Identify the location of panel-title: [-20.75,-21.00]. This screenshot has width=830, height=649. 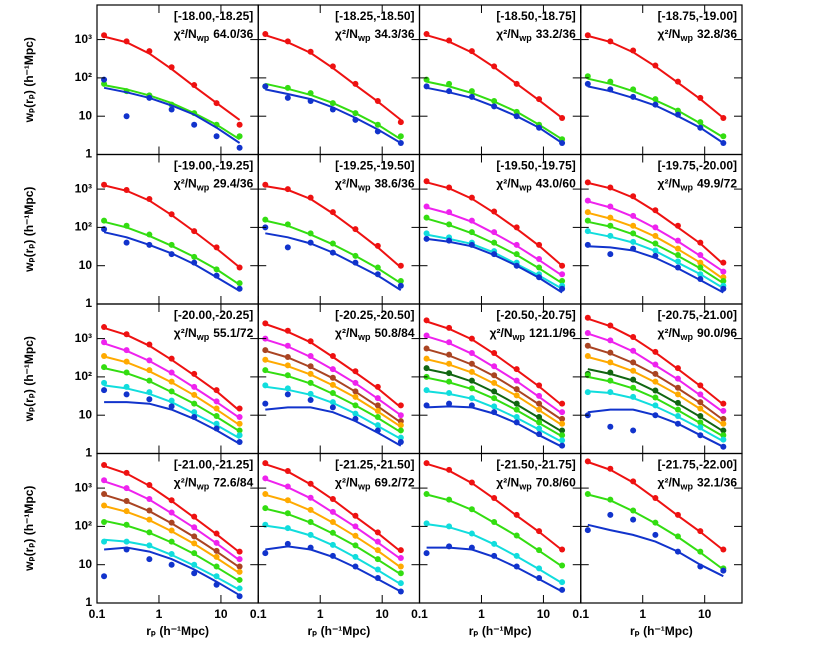
(697, 315).